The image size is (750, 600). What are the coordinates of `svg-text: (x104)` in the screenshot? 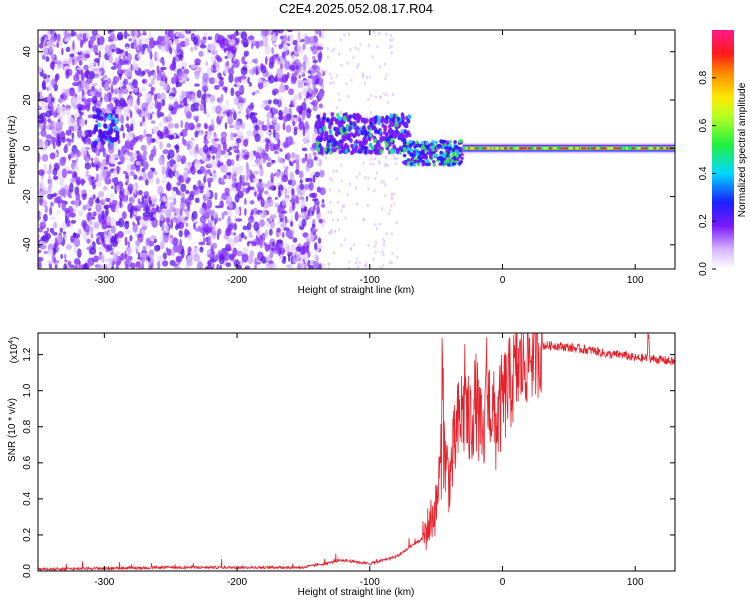 It's located at (14, 350).